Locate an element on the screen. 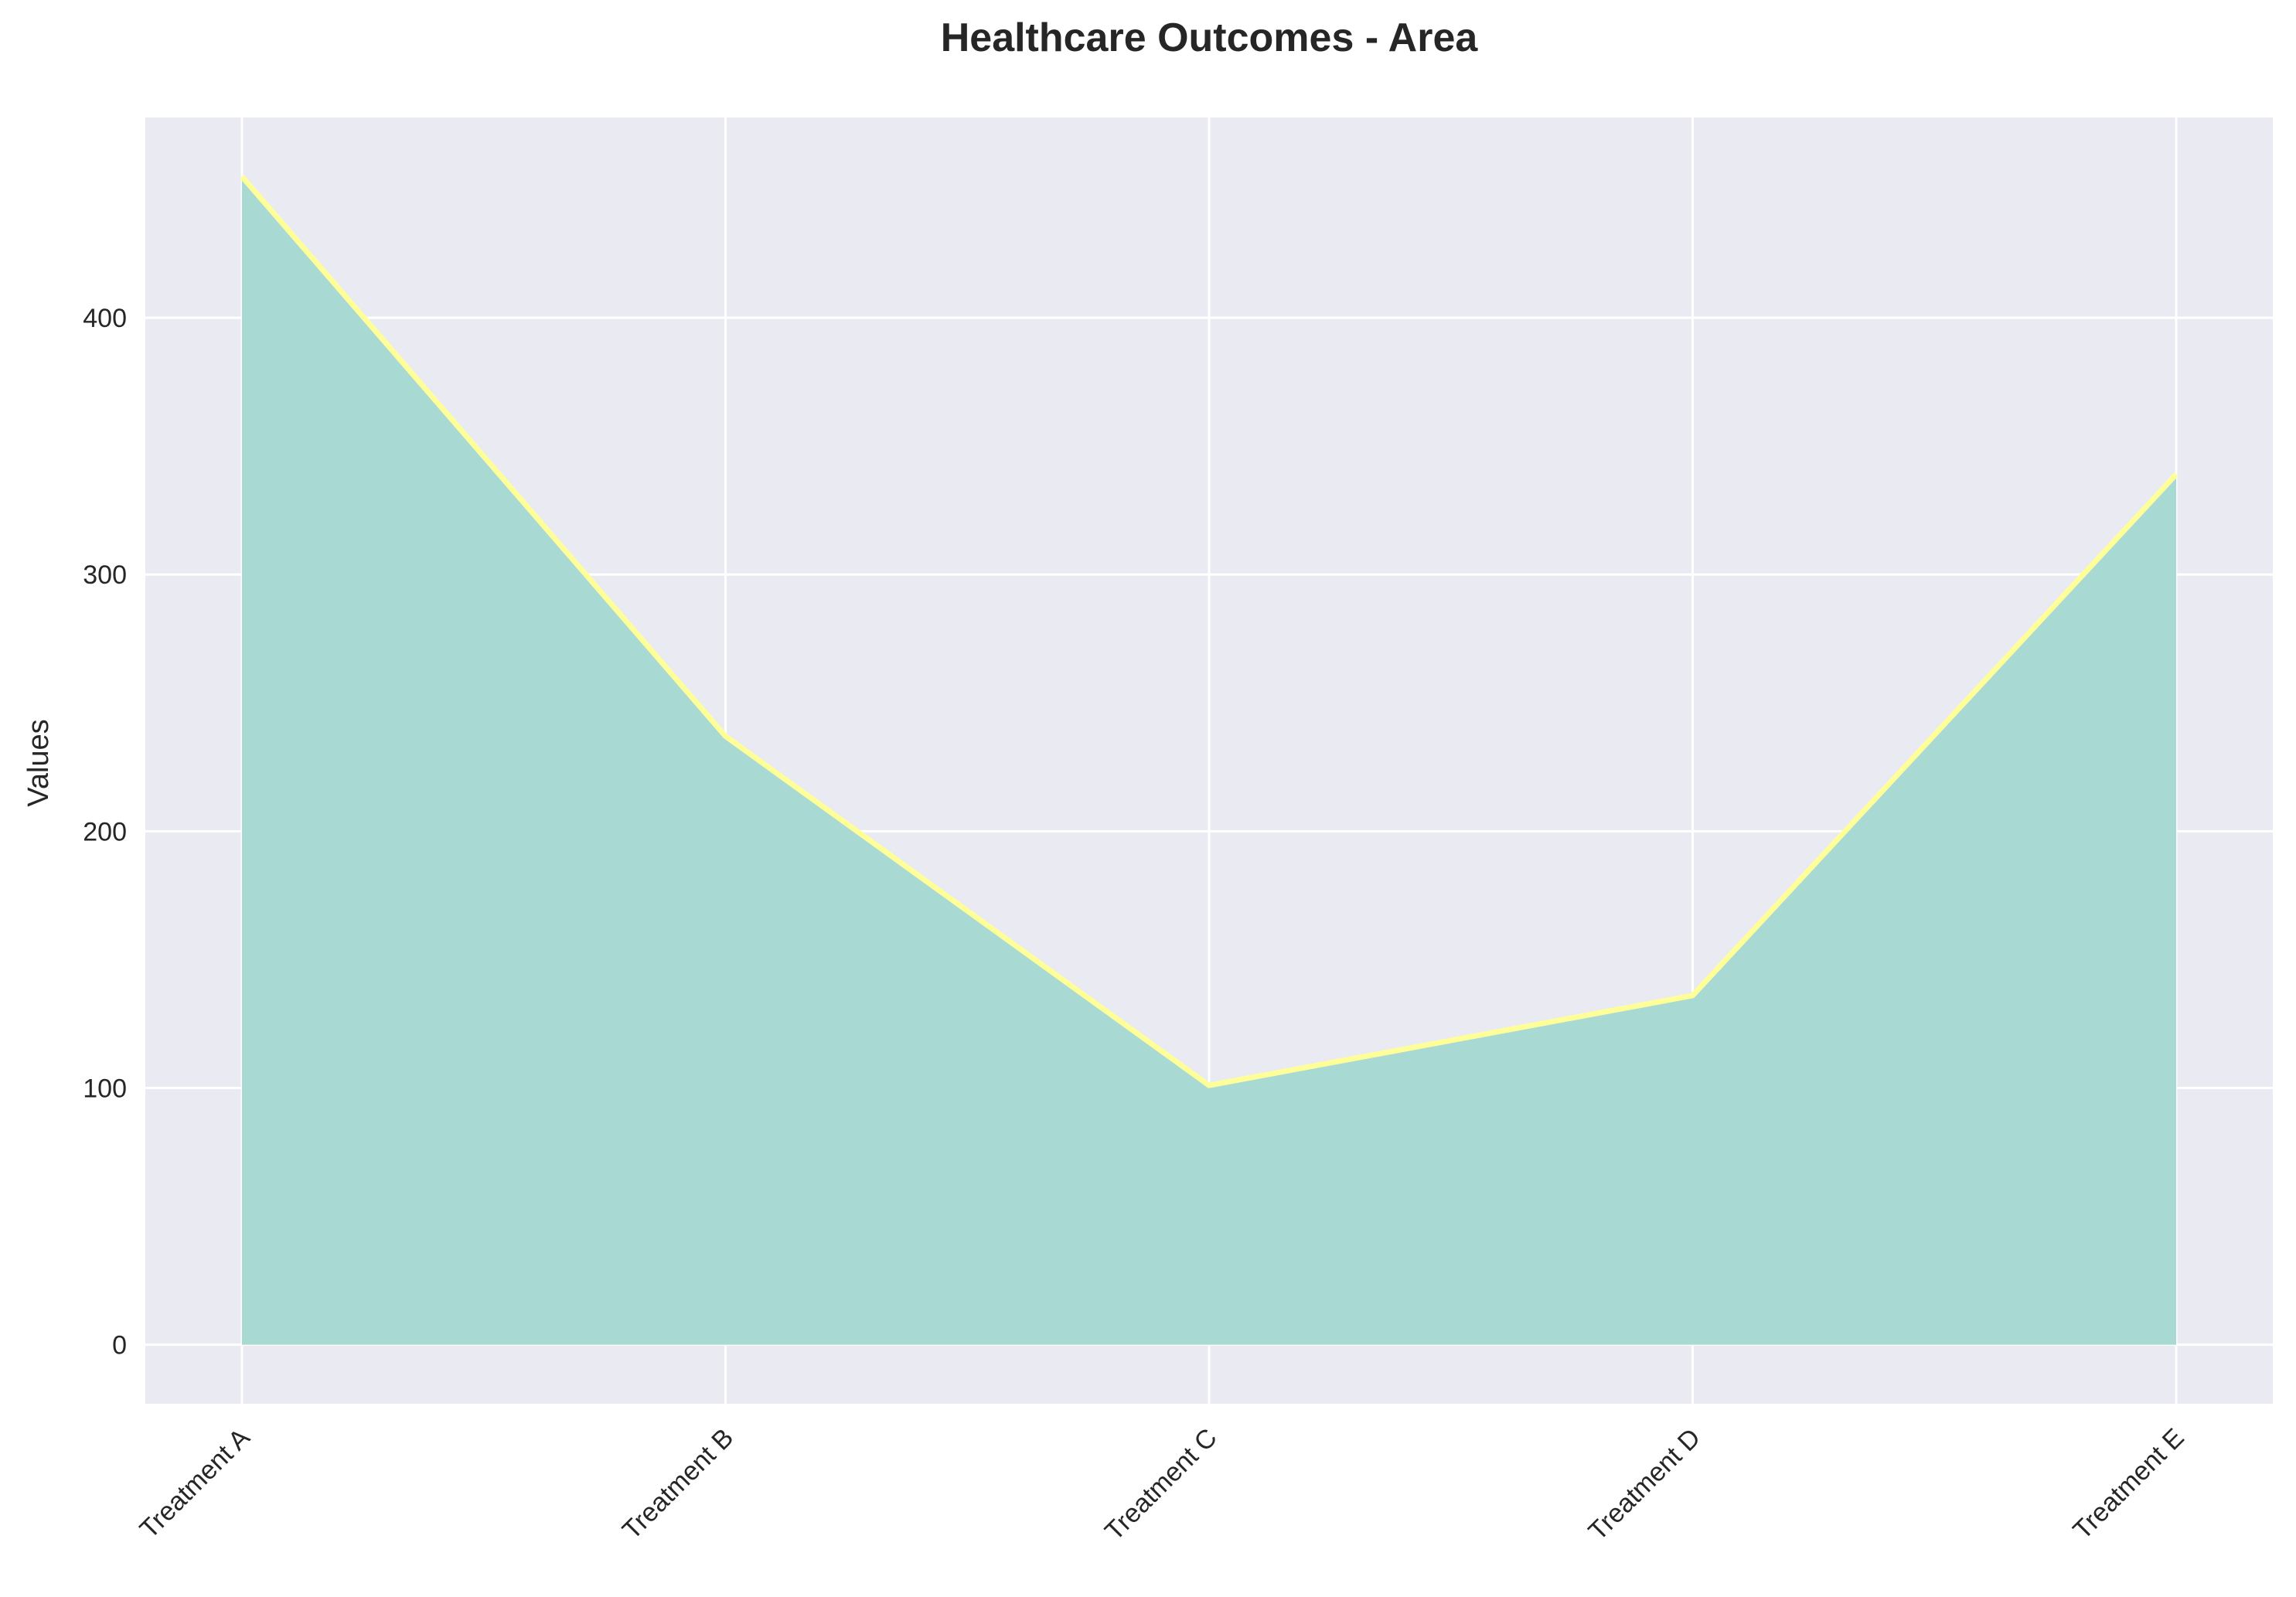 The height and width of the screenshot is (1597, 2296). y-tick-label: 0 is located at coordinates (119, 1345).